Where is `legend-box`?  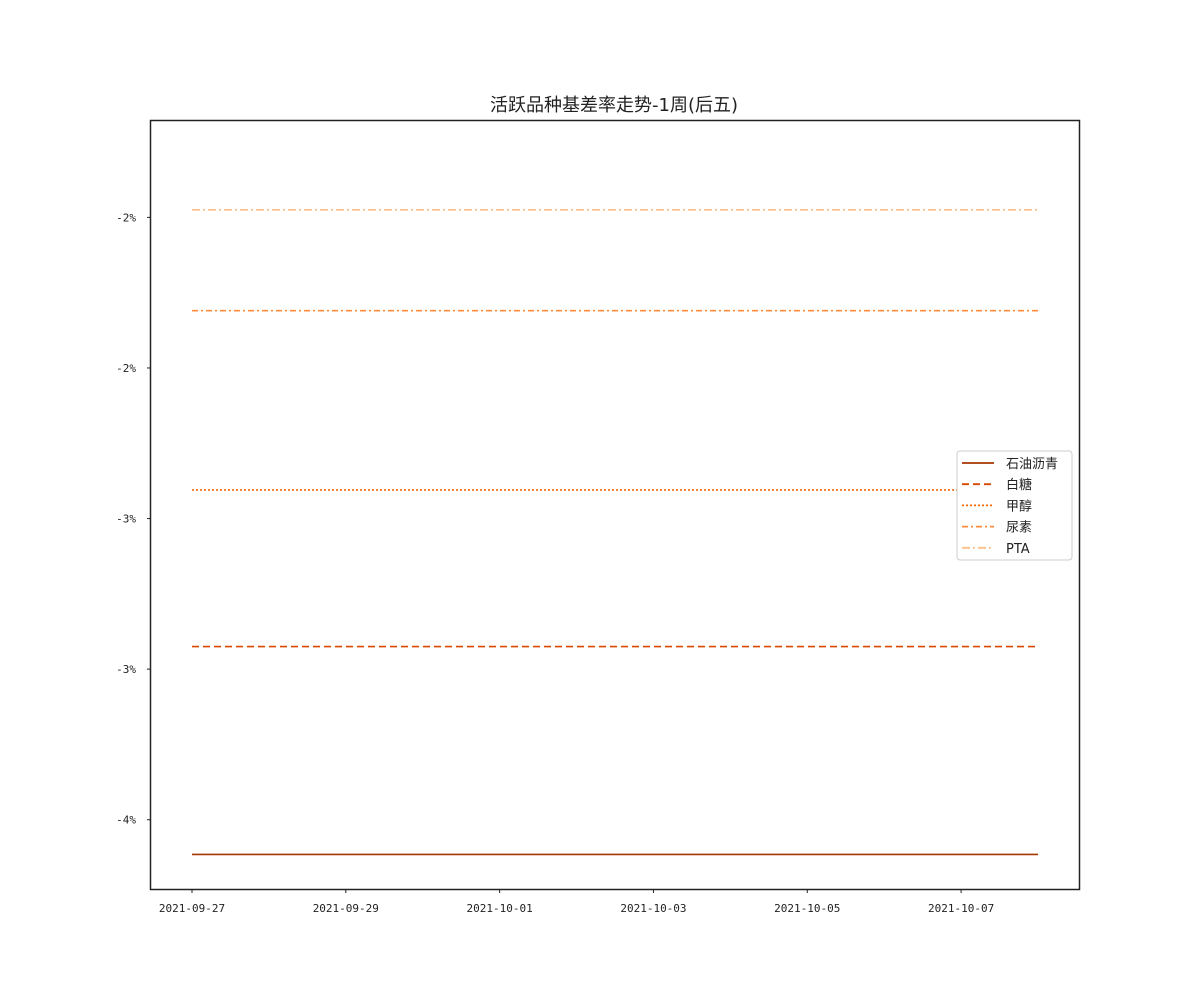 legend-box is located at coordinates (1014, 505).